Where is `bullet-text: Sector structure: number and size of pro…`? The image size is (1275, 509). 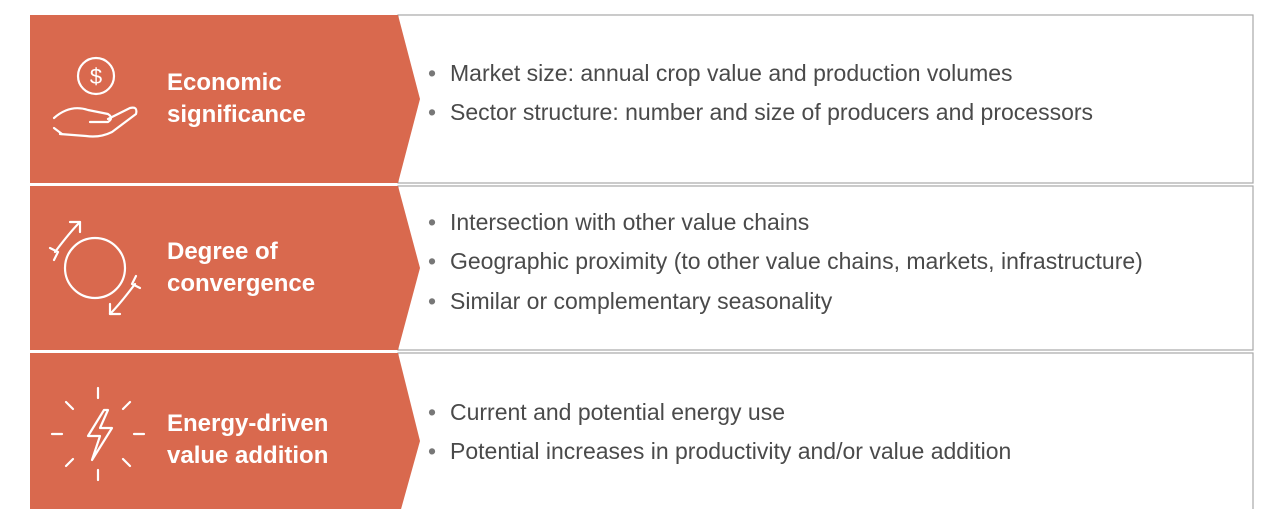
bullet-text: Sector structure: number and size of pro… is located at coordinates (772, 112).